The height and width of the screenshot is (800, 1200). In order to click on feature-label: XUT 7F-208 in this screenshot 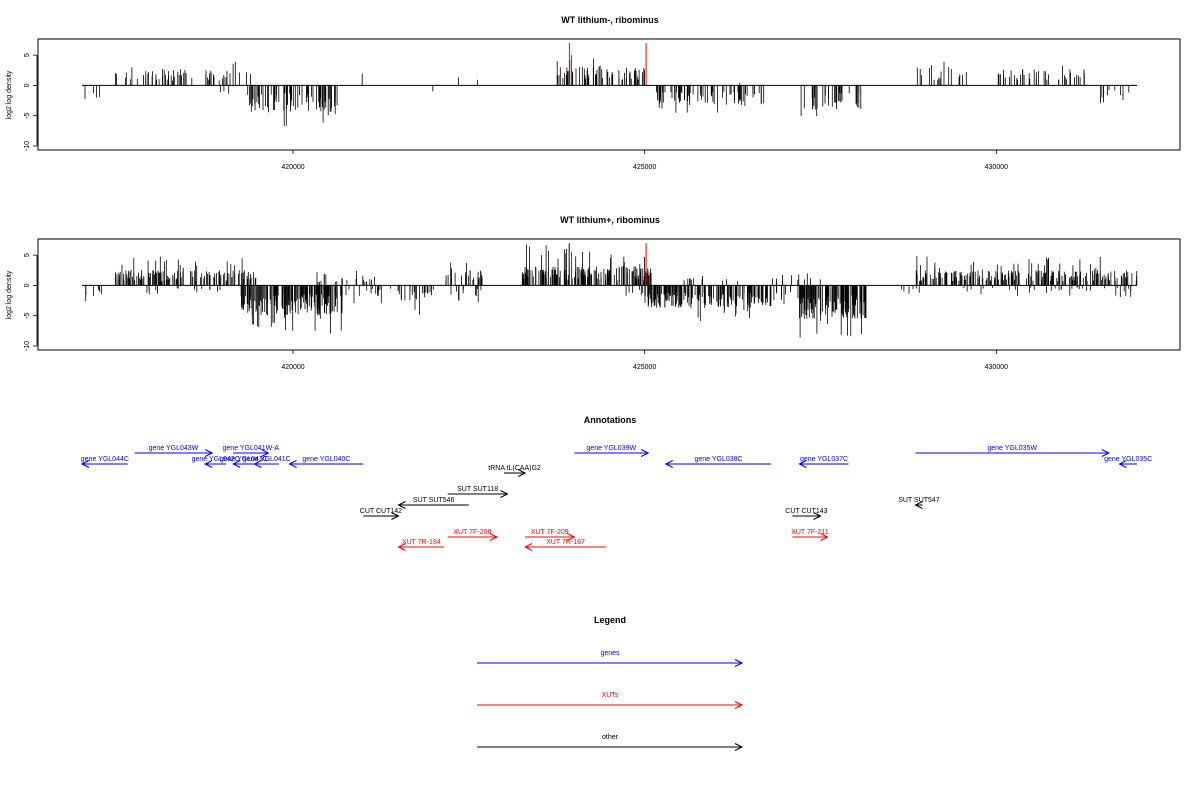, I will do `click(472, 532)`.